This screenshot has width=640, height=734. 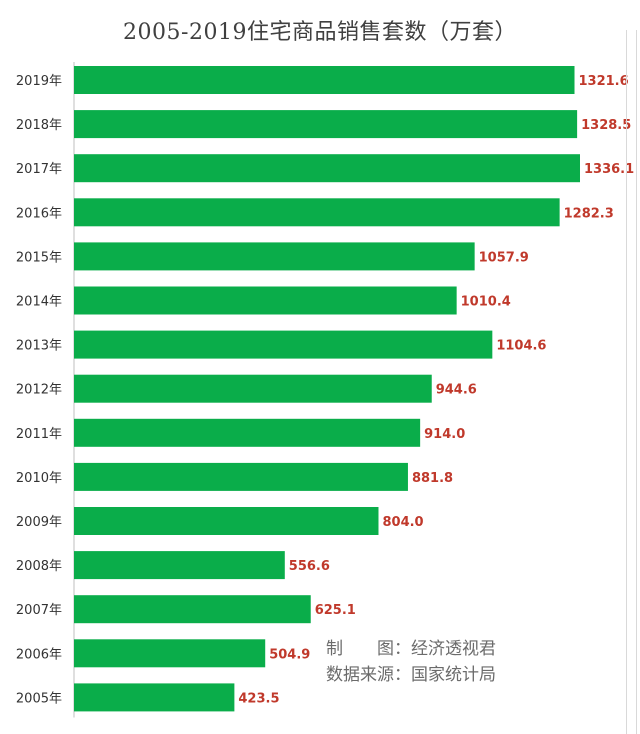 I want to click on category-label: 2016年, so click(x=39, y=213).